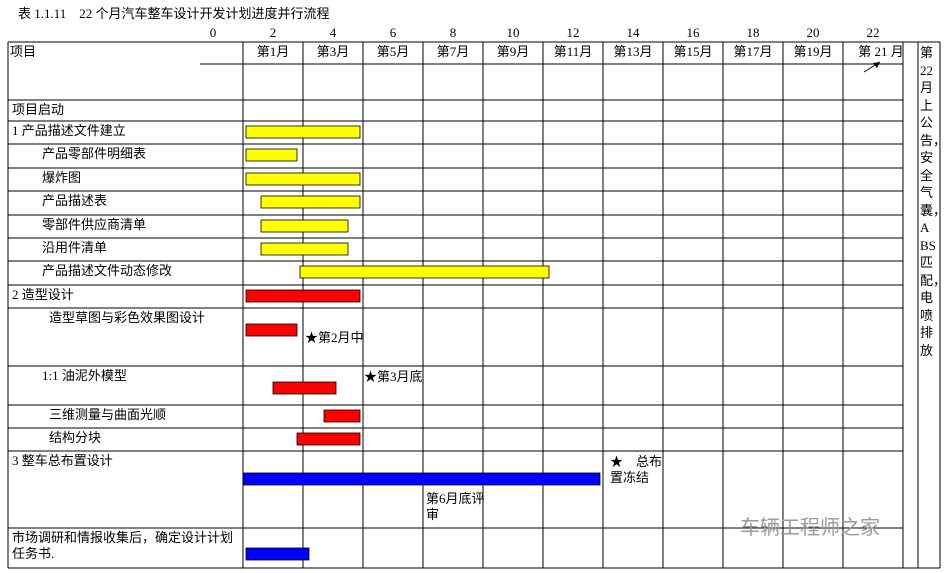 The image size is (950, 573). What do you see at coordinates (94, 224) in the screenshot?
I see `task-label: 零部件供应商清单` at bounding box center [94, 224].